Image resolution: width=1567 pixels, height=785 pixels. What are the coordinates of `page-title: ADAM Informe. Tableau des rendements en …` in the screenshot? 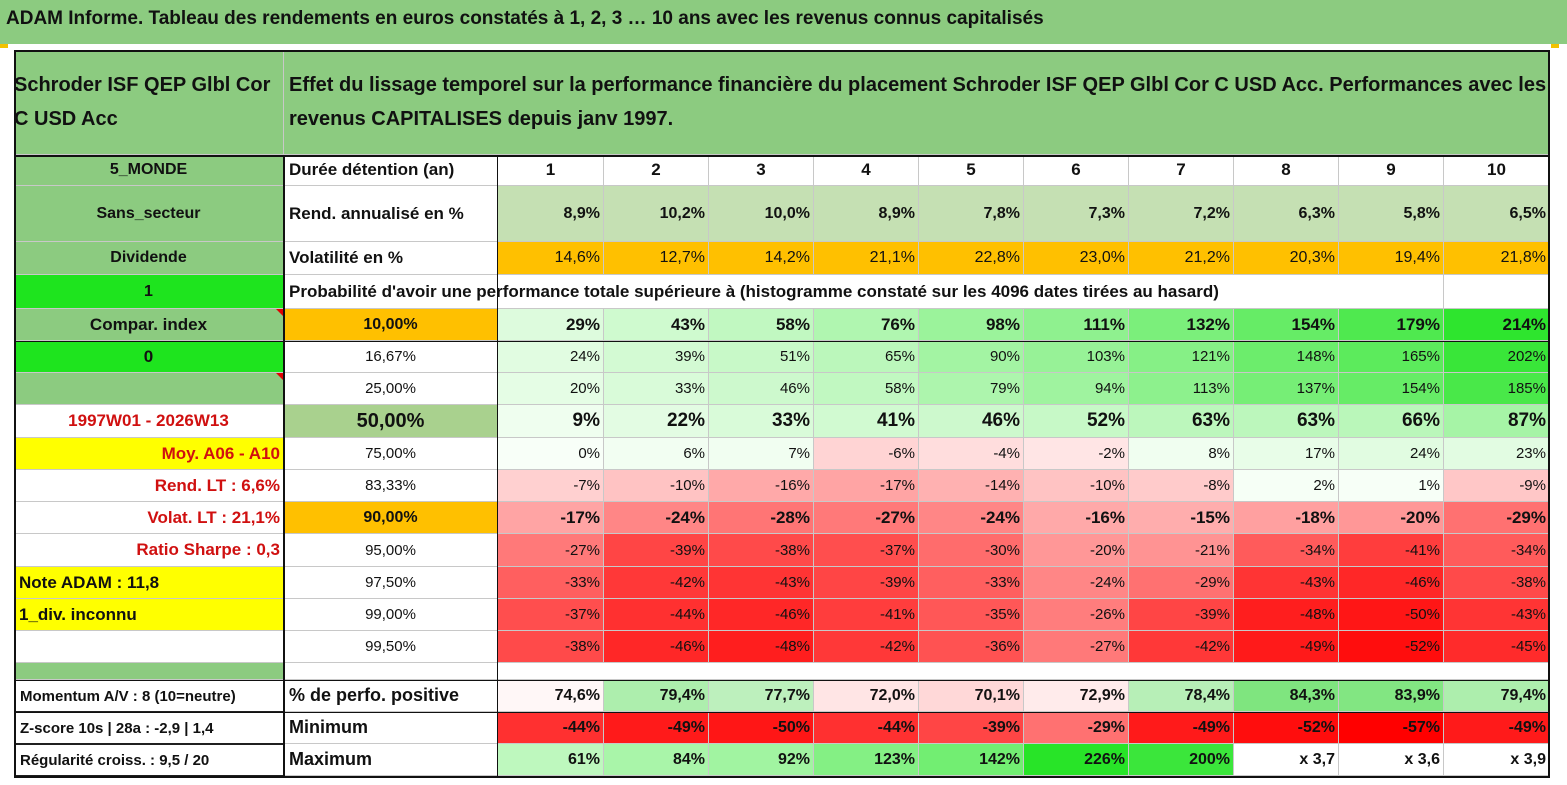 It's located at (525, 18).